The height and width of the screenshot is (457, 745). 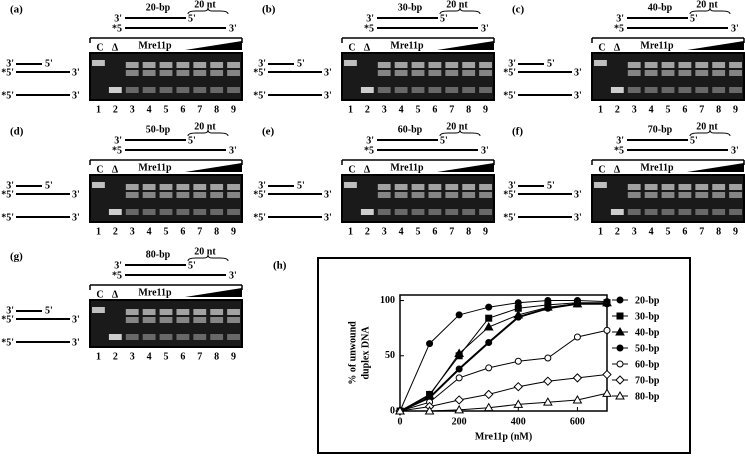 I want to click on panel-label: (b), so click(x=269, y=10).